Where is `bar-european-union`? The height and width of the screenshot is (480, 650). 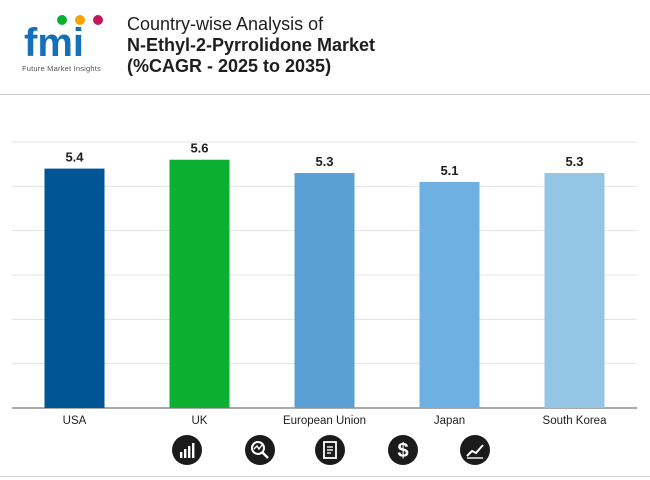
bar-european-union is located at coordinates (324, 290).